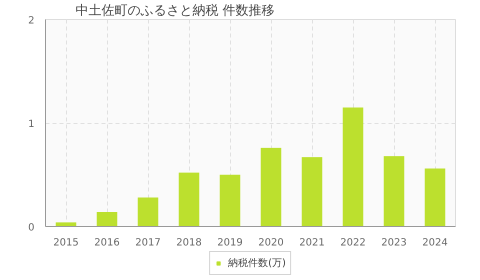 The height and width of the screenshot is (280, 480). Describe the element at coordinates (230, 243) in the screenshot. I see `x-tick-label: 2019` at that location.